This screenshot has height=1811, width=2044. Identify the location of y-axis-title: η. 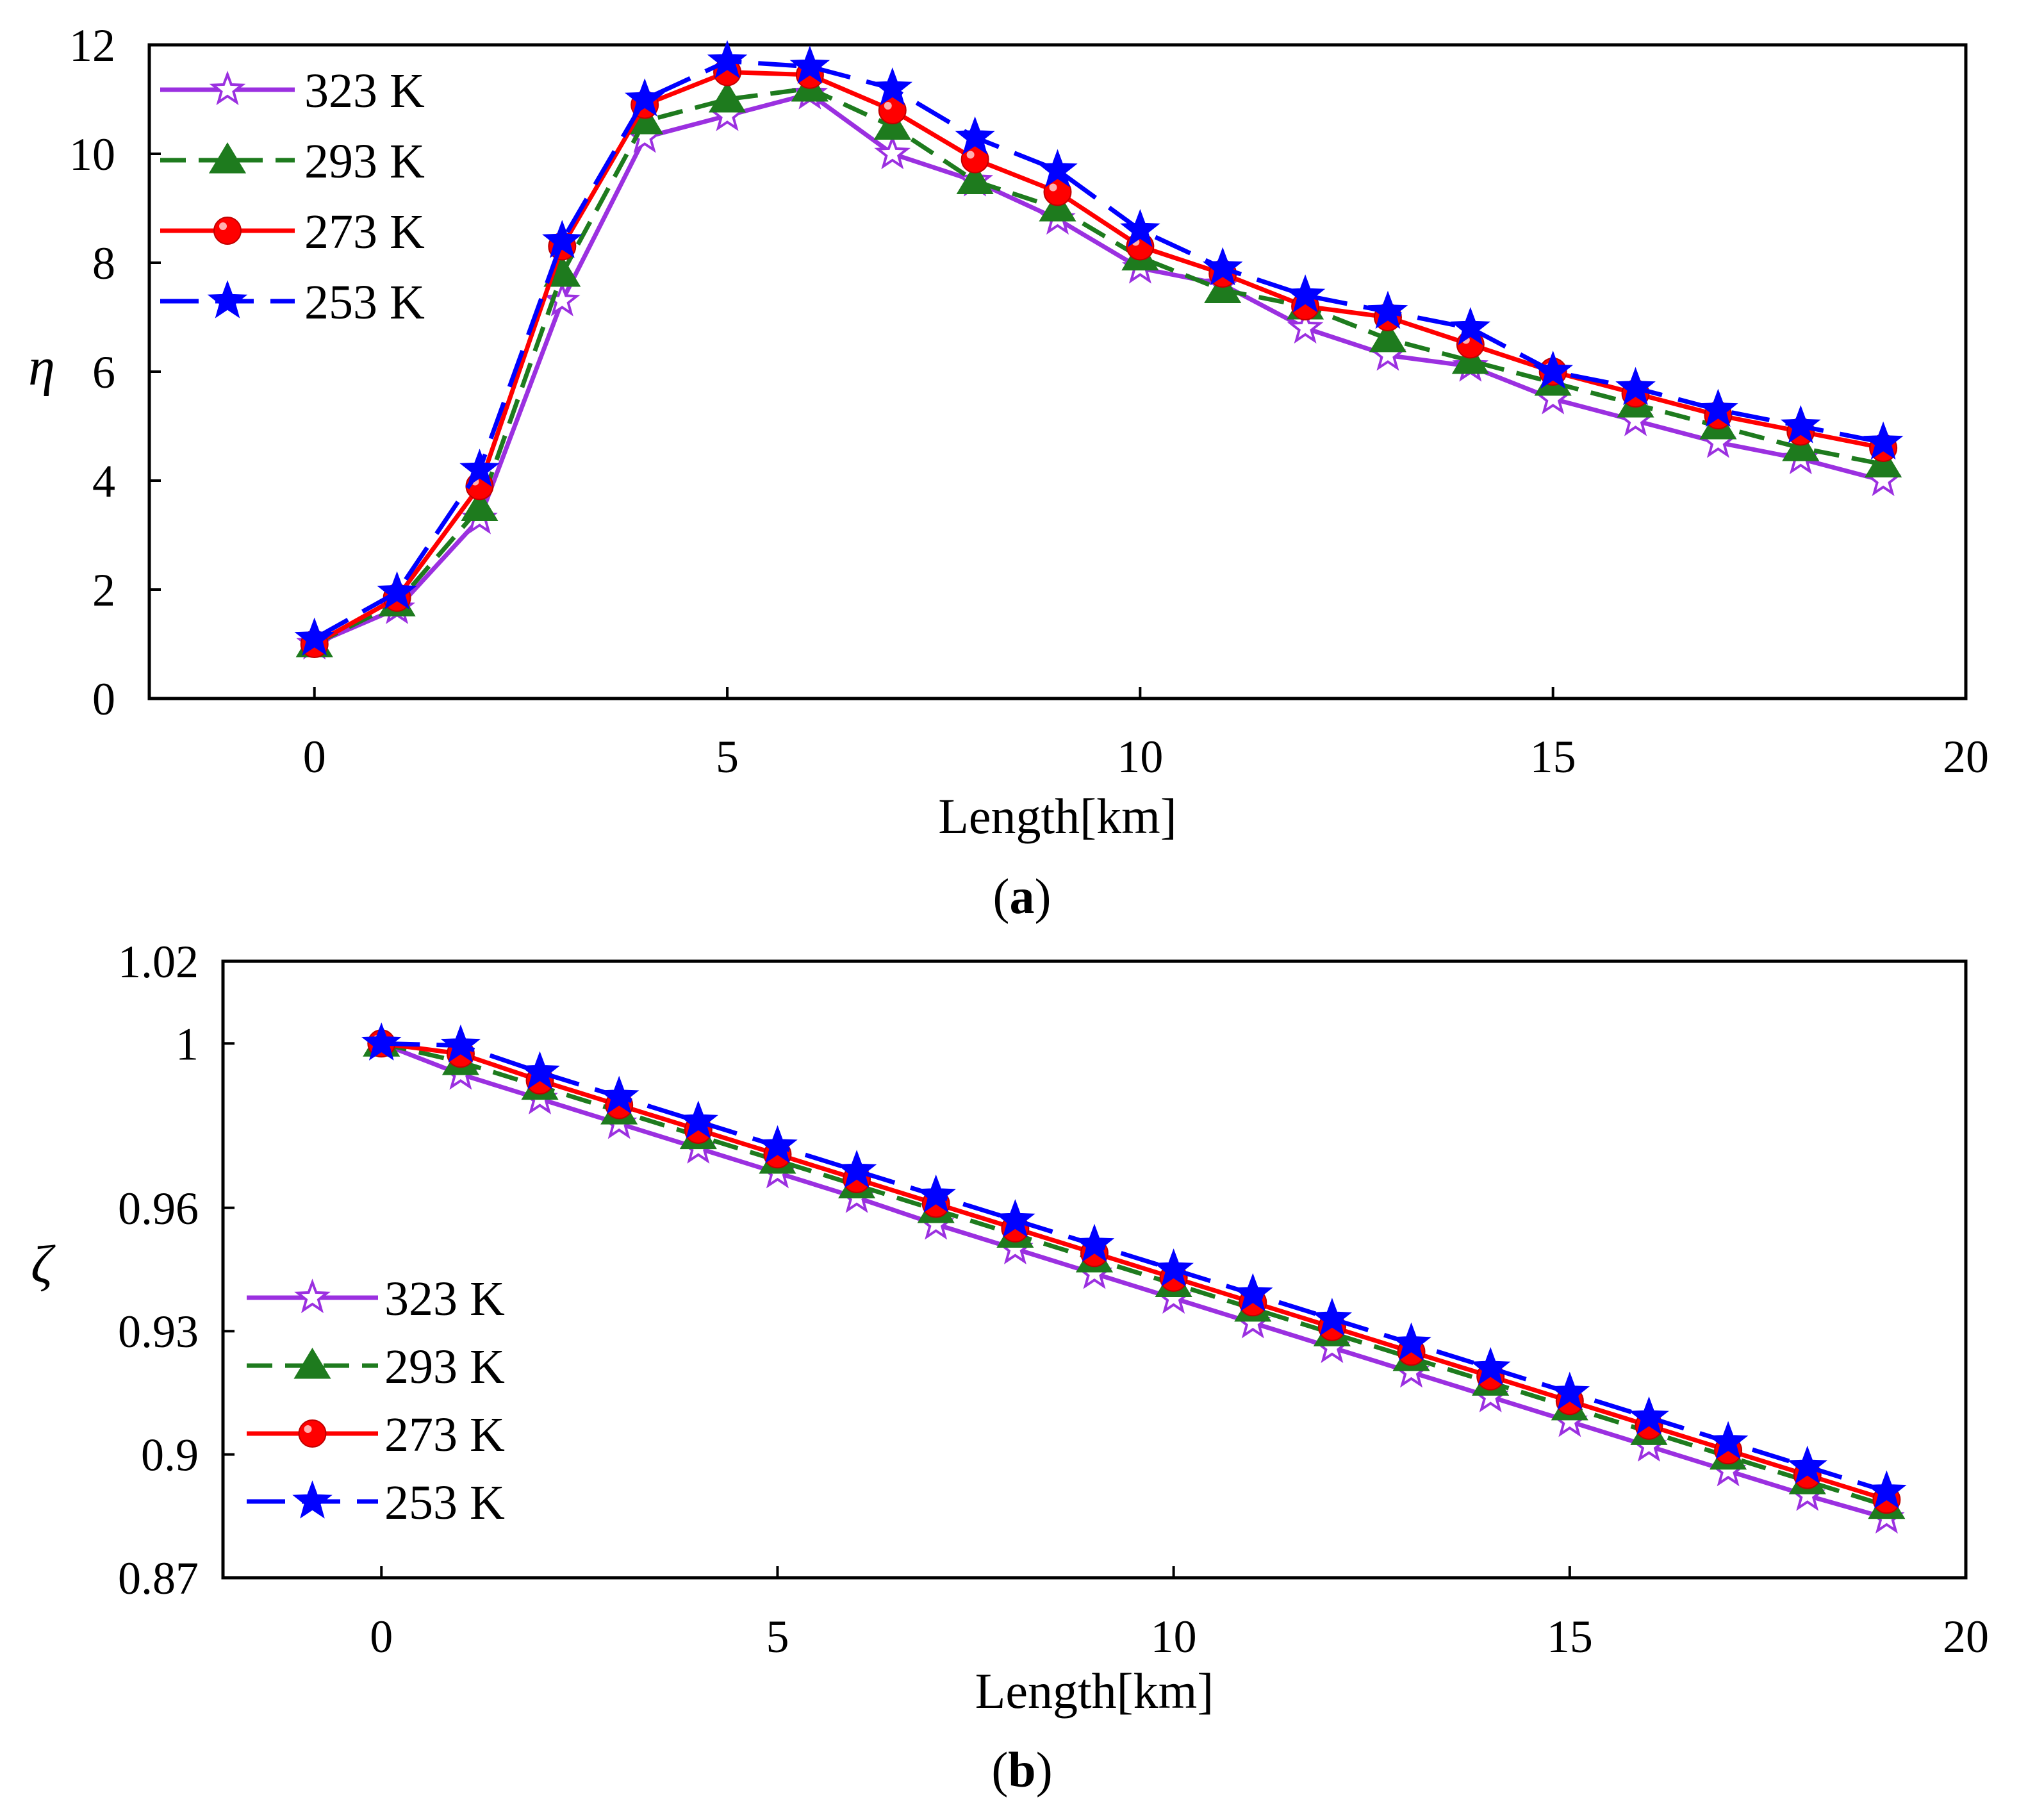
(41, 367).